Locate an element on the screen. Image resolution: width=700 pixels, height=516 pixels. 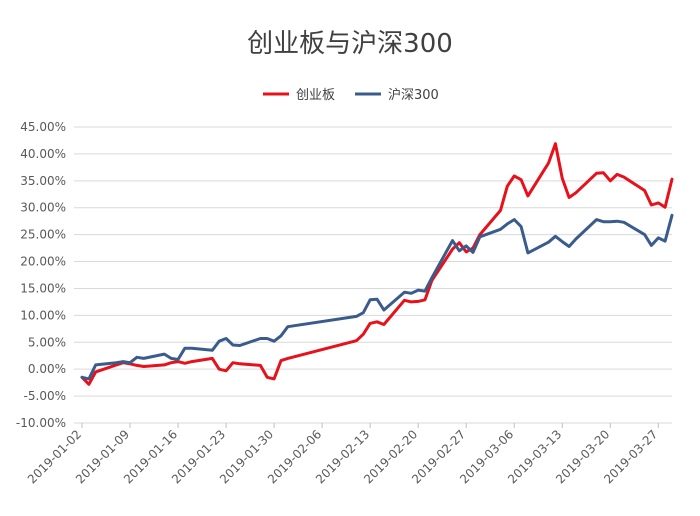
legend-label: 创业板 is located at coordinates (315, 95).